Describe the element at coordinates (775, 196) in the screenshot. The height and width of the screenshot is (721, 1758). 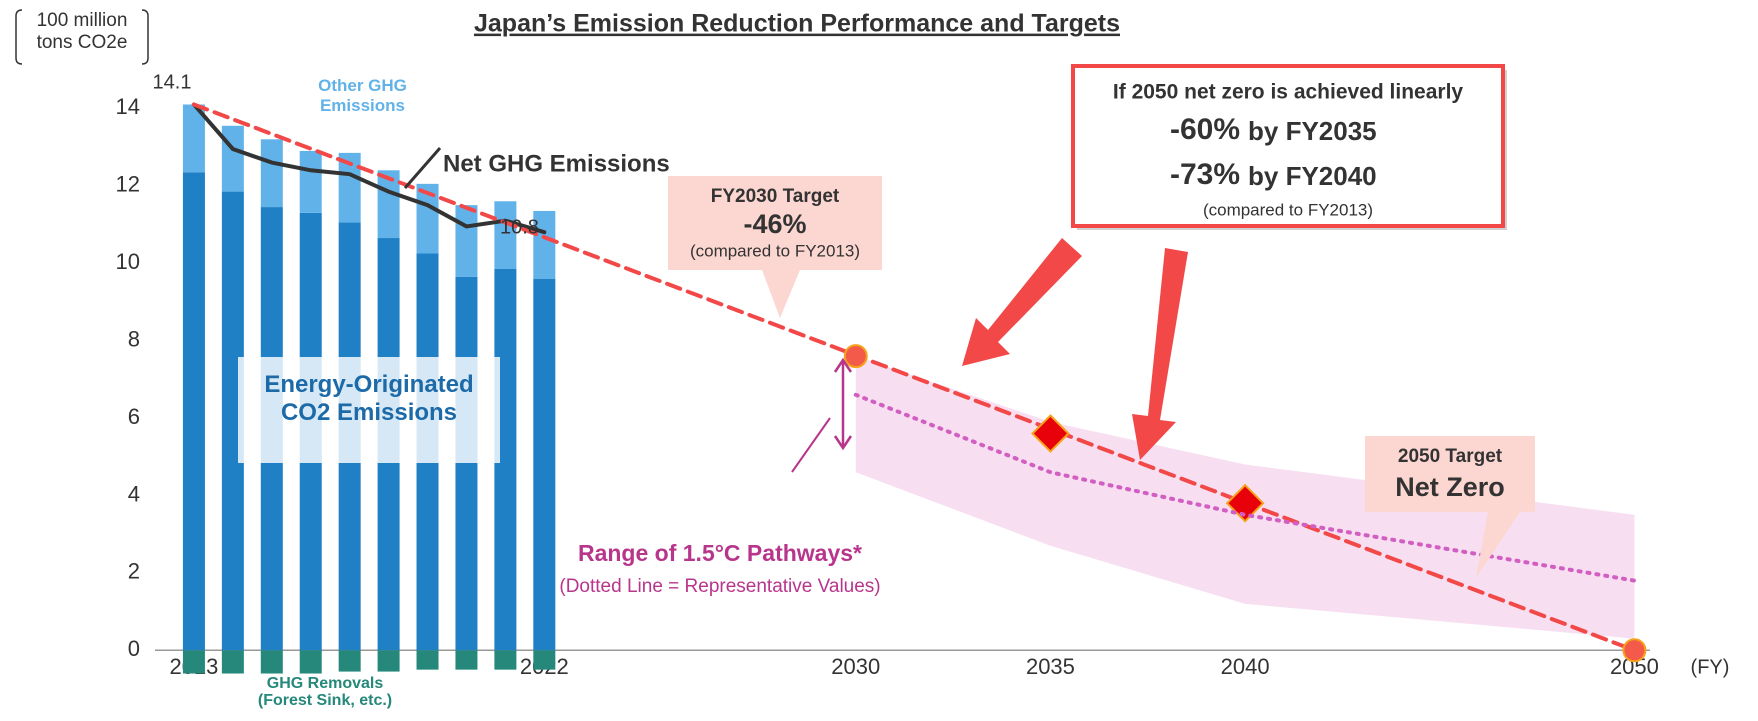
I see `annotation: FY2030 Target` at that location.